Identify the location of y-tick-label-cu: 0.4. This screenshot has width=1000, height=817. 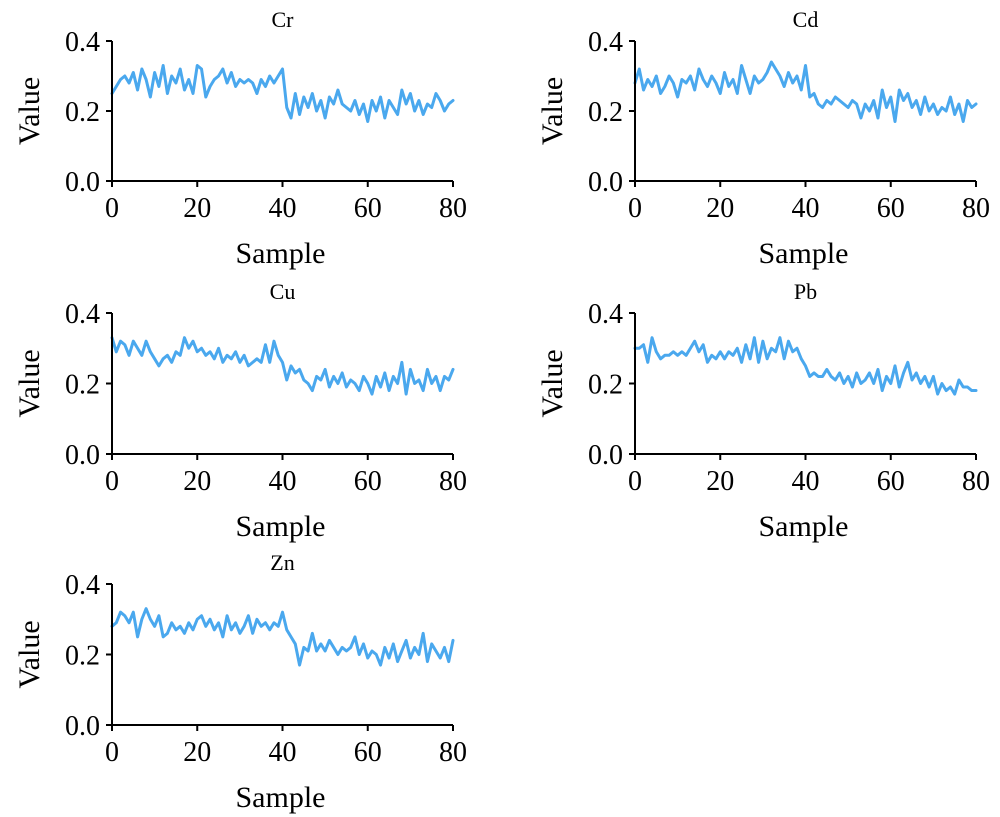
(82, 314).